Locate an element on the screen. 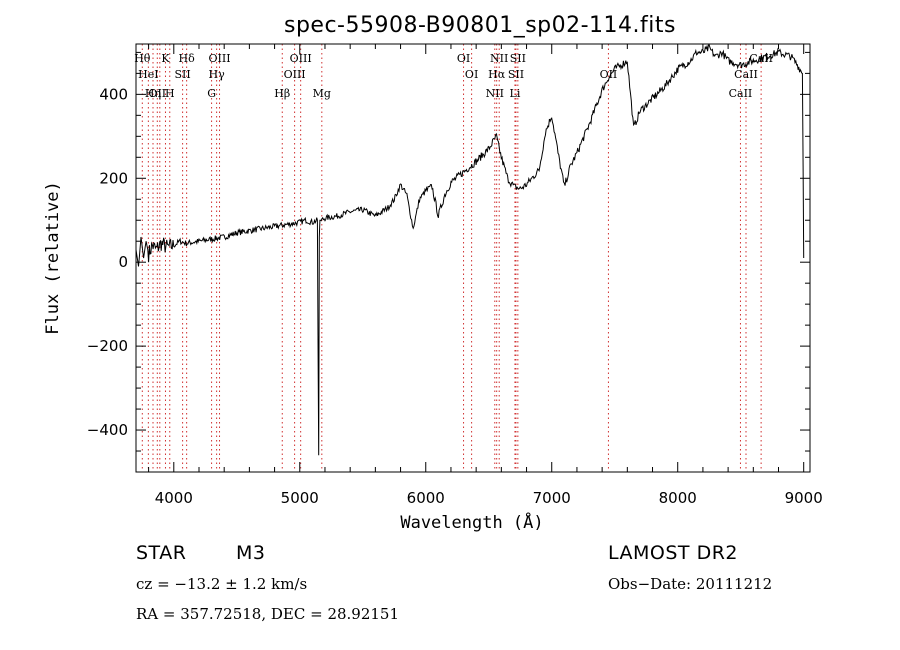  spectral-line-label: Mg is located at coordinates (322, 93).